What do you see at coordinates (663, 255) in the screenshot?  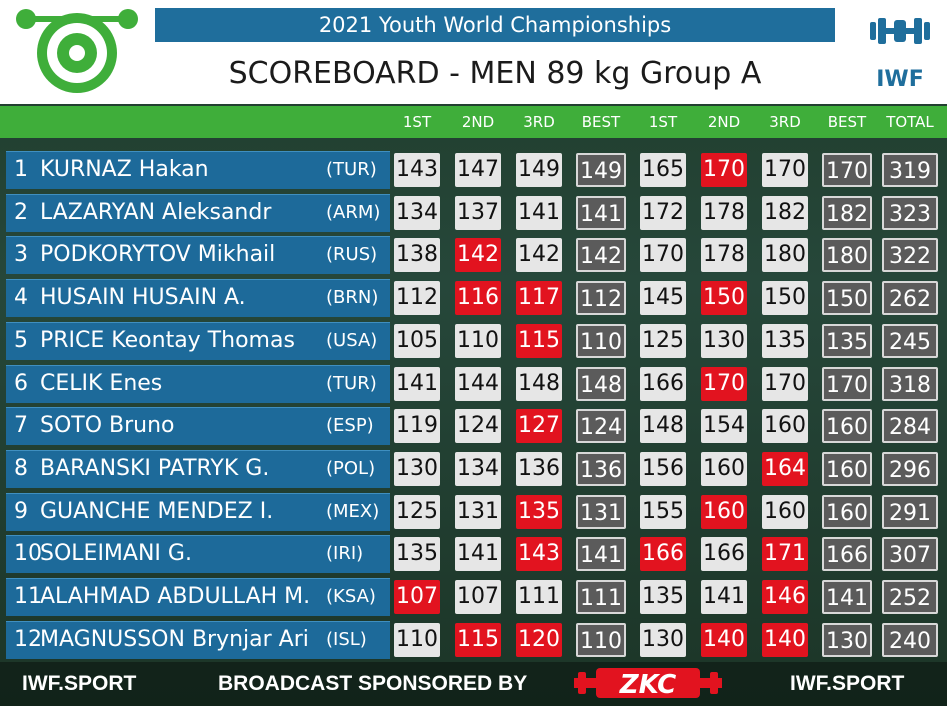 I see `lift-cell-cj-1st: 170` at bounding box center [663, 255].